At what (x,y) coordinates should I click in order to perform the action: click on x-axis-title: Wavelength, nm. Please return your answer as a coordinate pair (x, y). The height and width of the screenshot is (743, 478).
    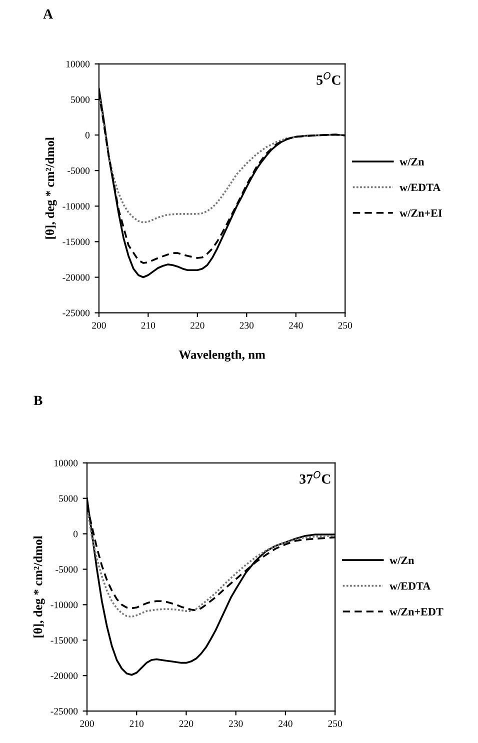
    Looking at the image, I should click on (222, 356).